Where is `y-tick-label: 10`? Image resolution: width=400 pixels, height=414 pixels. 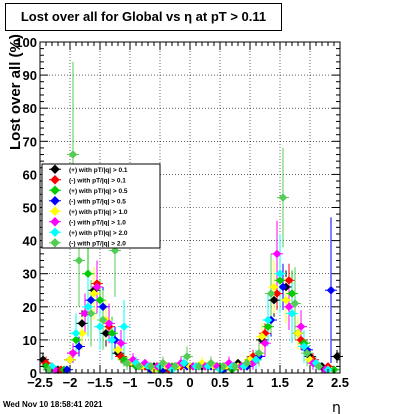 y-tick-label: 10 is located at coordinates (30, 340).